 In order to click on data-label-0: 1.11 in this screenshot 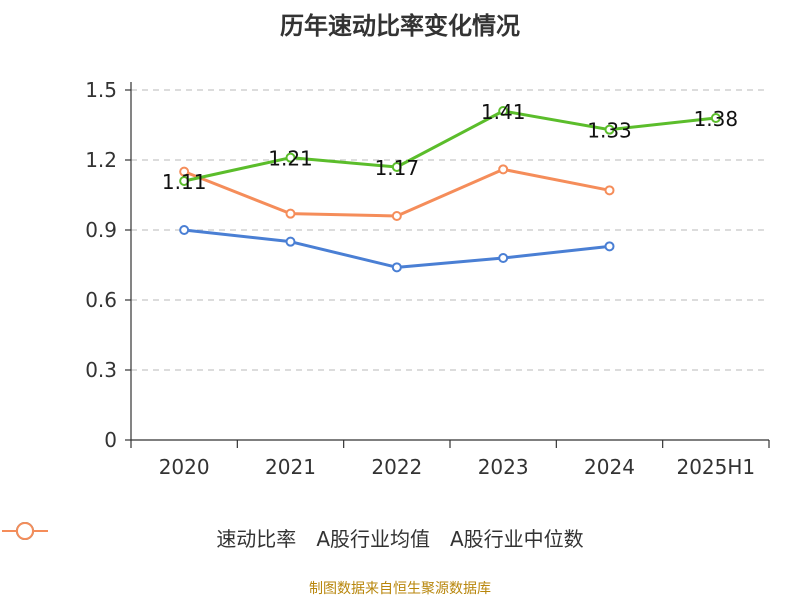, I will do `click(184, 182)`.